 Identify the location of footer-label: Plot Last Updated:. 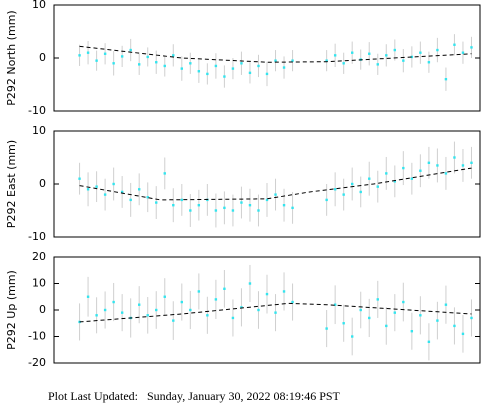
(93, 396).